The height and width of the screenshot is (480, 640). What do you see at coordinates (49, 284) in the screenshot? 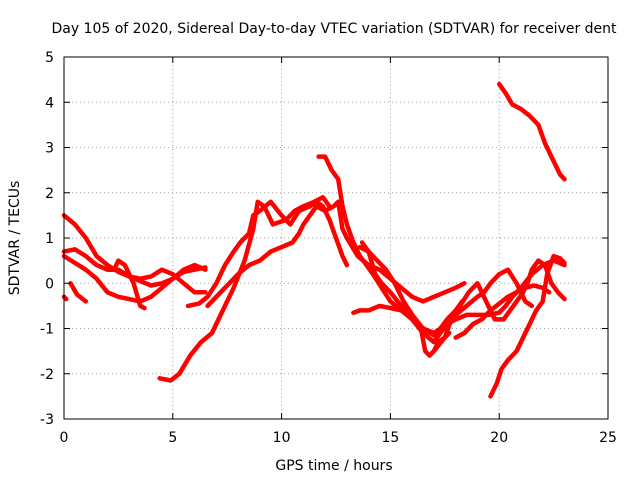
I see `y-tick-label: 0` at bounding box center [49, 284].